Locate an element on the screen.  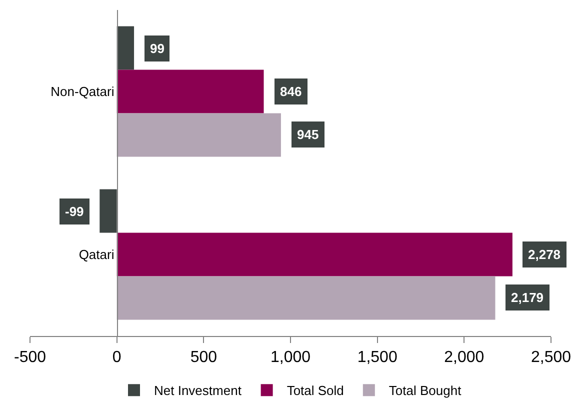
data-label: 846 is located at coordinates (291, 91).